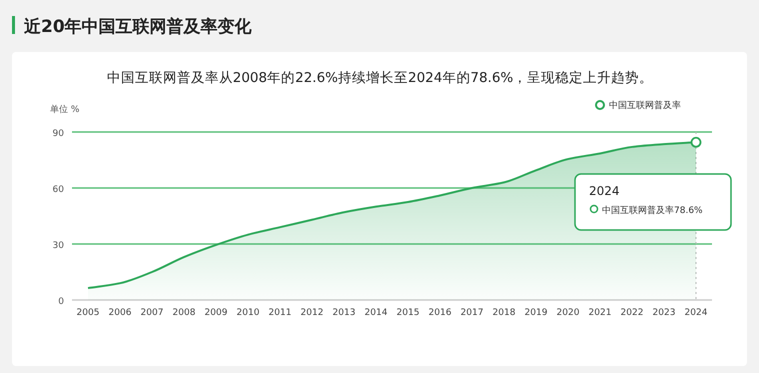 The image size is (759, 373). I want to click on x-tick-label: 2021, so click(600, 313).